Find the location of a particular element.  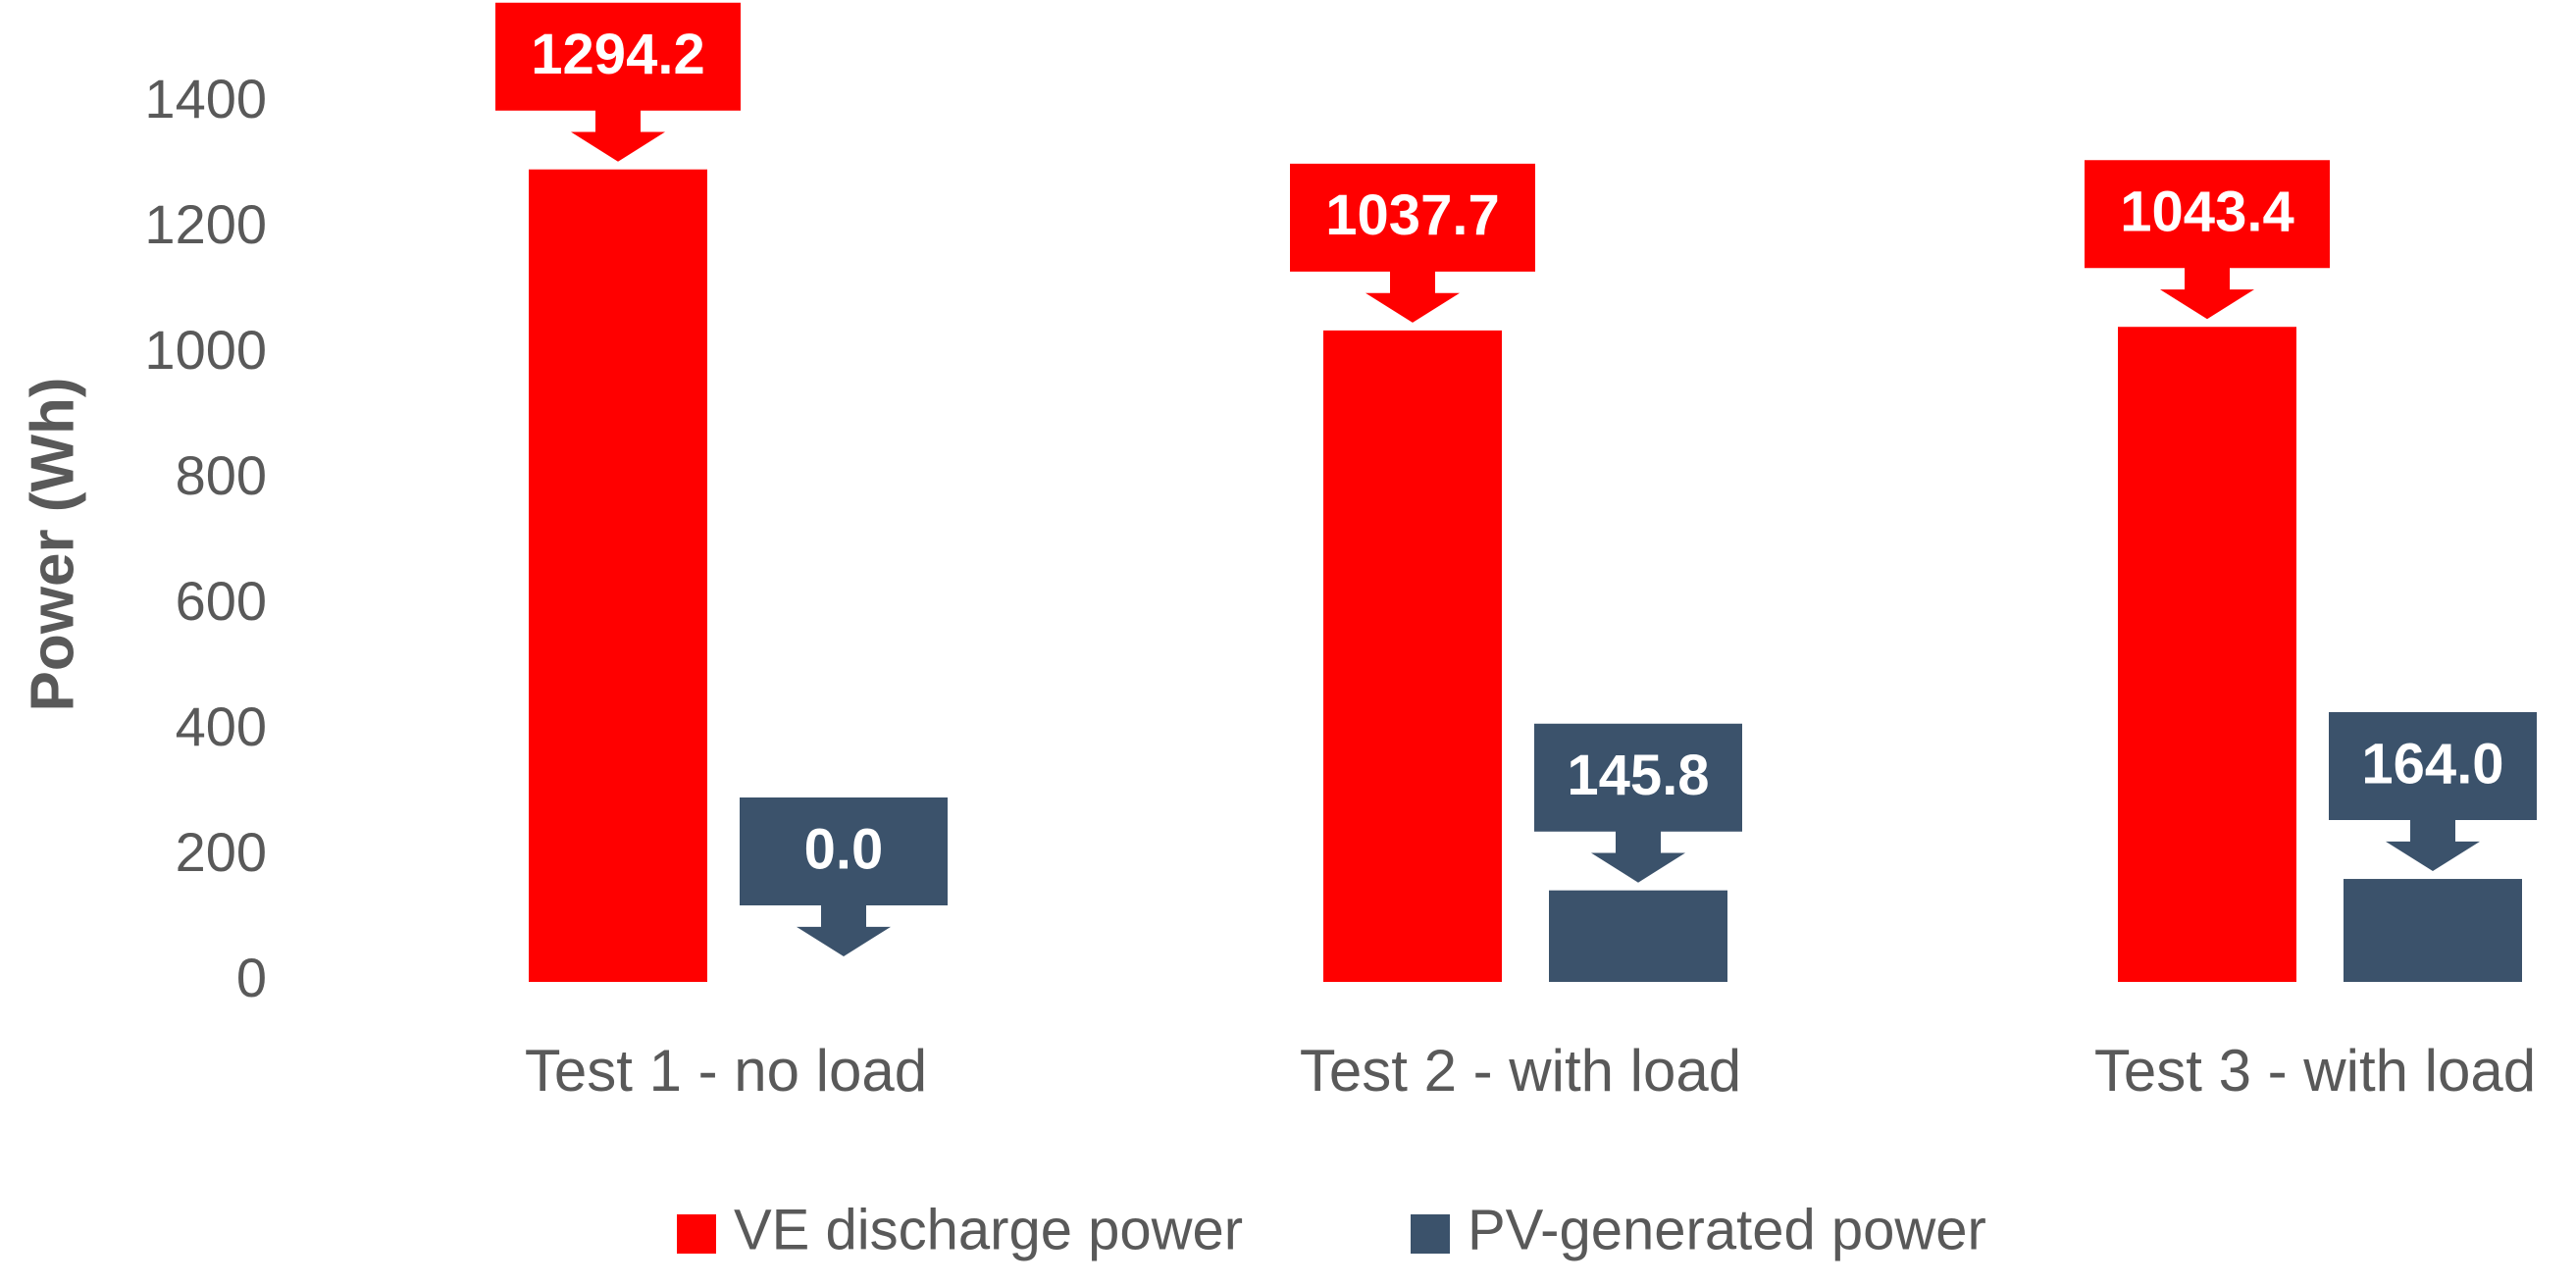

data-label: 1043.4 is located at coordinates (2206, 212).